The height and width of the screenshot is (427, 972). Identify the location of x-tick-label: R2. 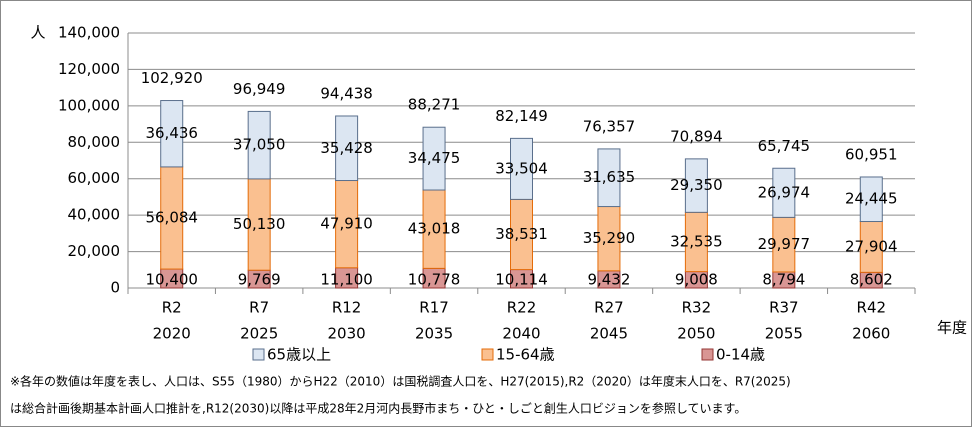
(172, 308).